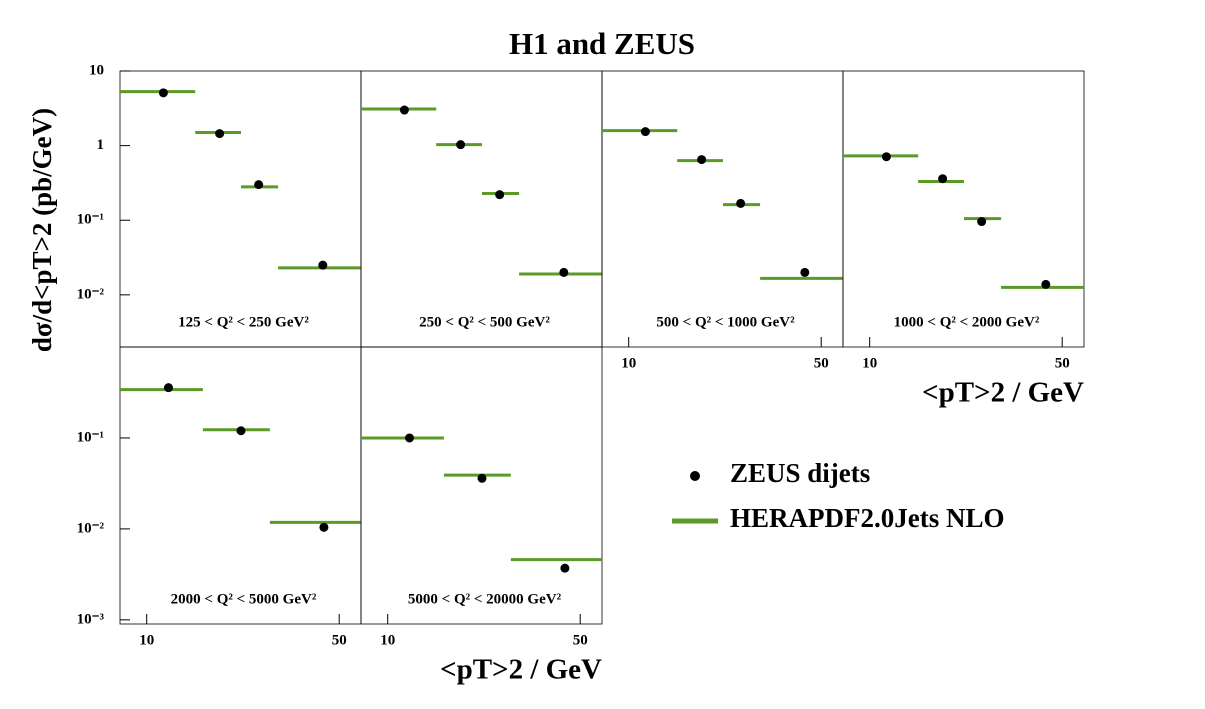  What do you see at coordinates (484, 322) in the screenshot?
I see `panel-label: 250 < Q² < 500 GeV²` at bounding box center [484, 322].